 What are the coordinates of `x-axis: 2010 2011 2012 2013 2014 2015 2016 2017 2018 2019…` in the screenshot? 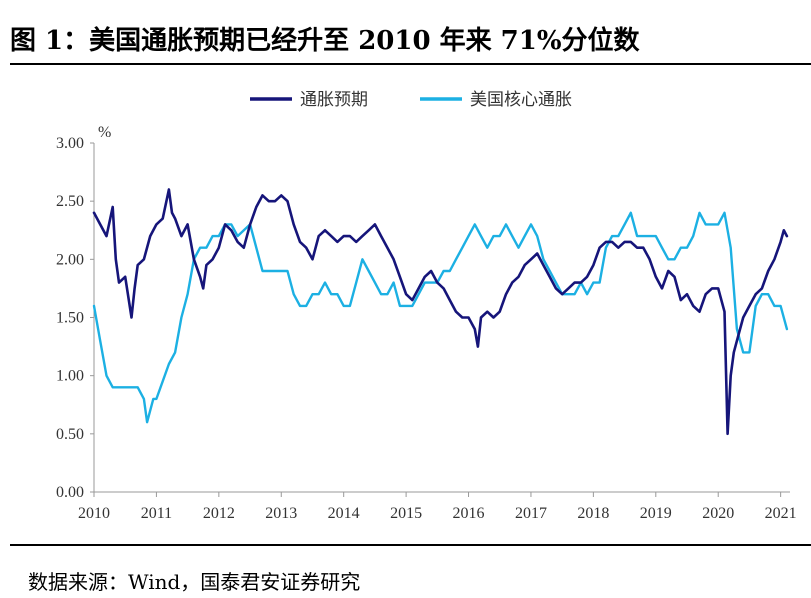 It's located at (437, 506).